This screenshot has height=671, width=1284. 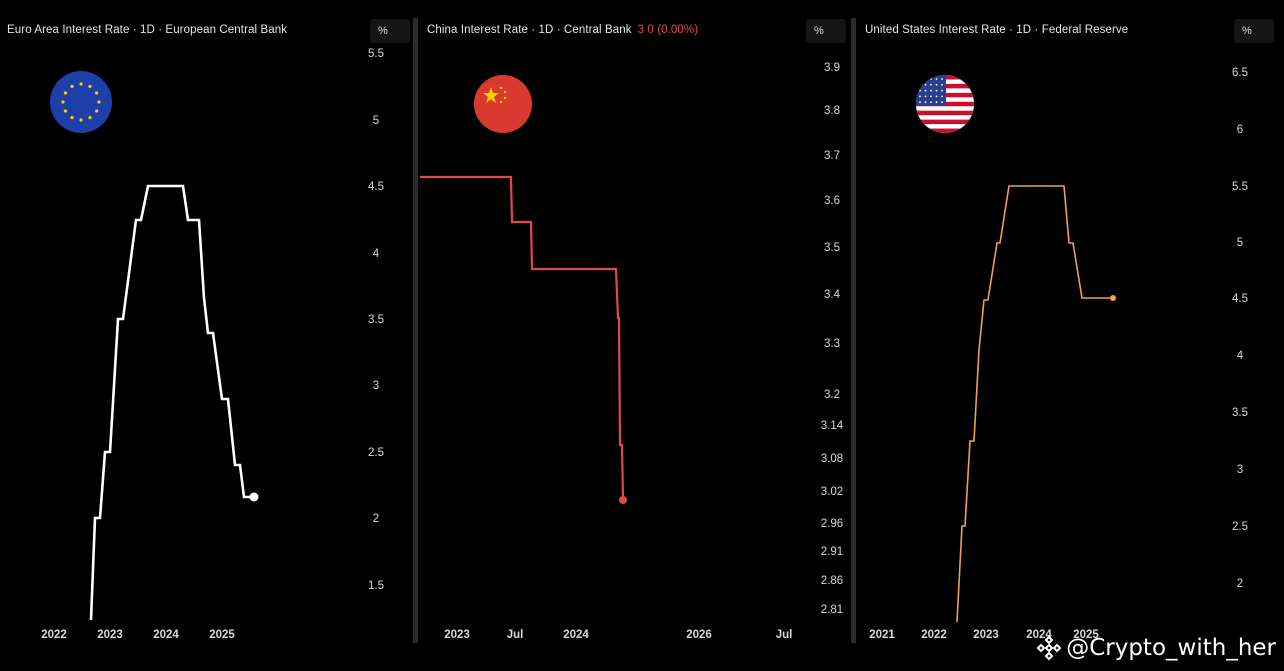 What do you see at coordinates (882, 635) in the screenshot?
I see `x-tick-label: 2021` at bounding box center [882, 635].